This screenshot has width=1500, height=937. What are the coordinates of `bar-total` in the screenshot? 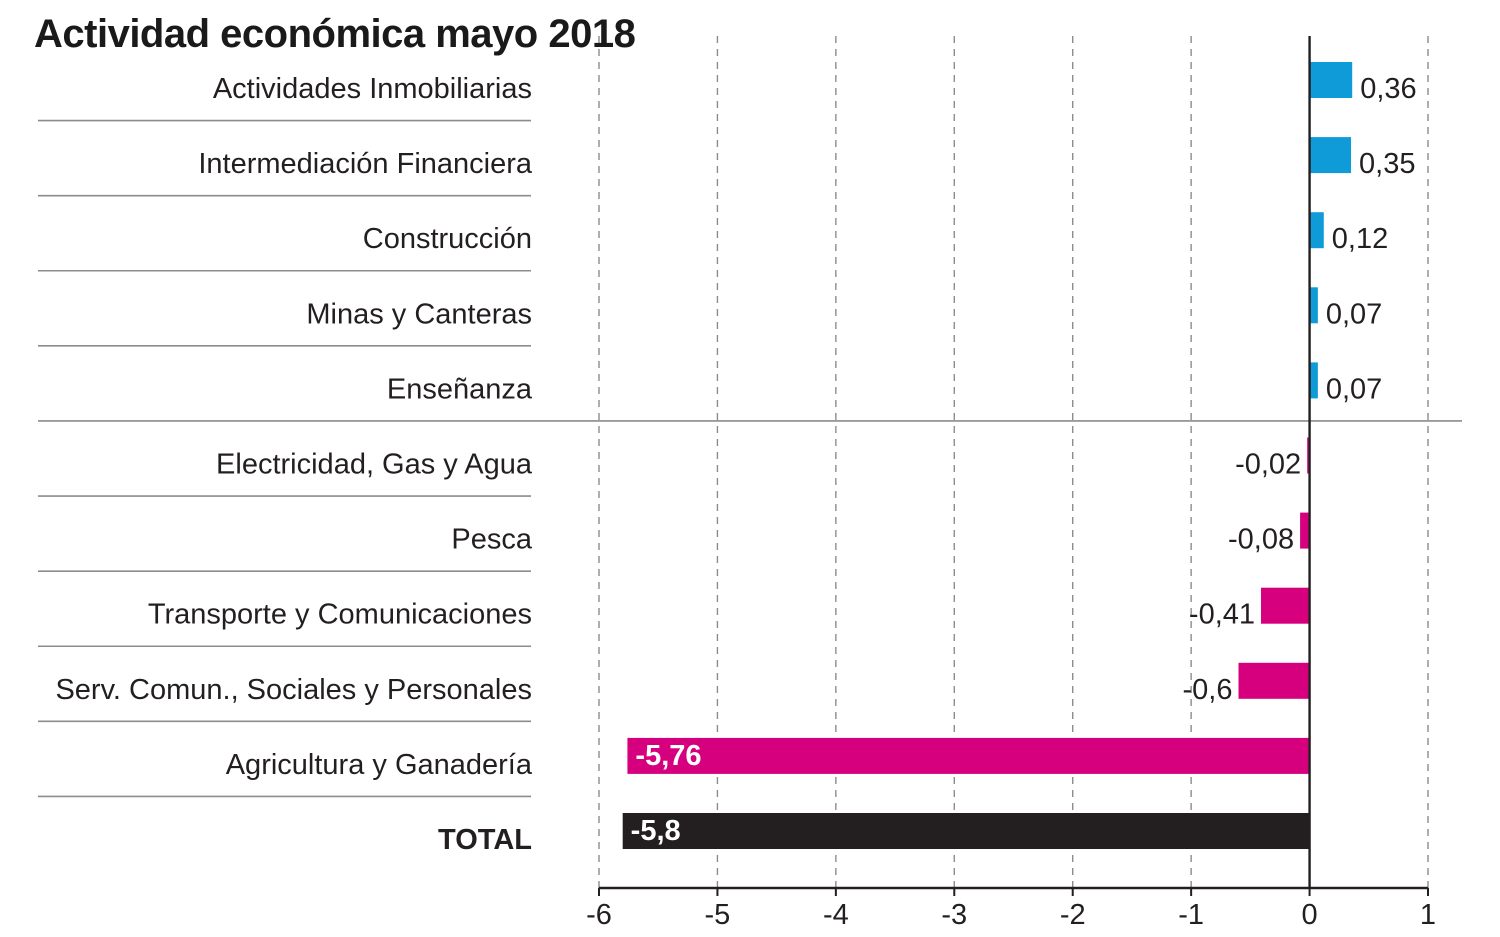 It's located at (966, 831).